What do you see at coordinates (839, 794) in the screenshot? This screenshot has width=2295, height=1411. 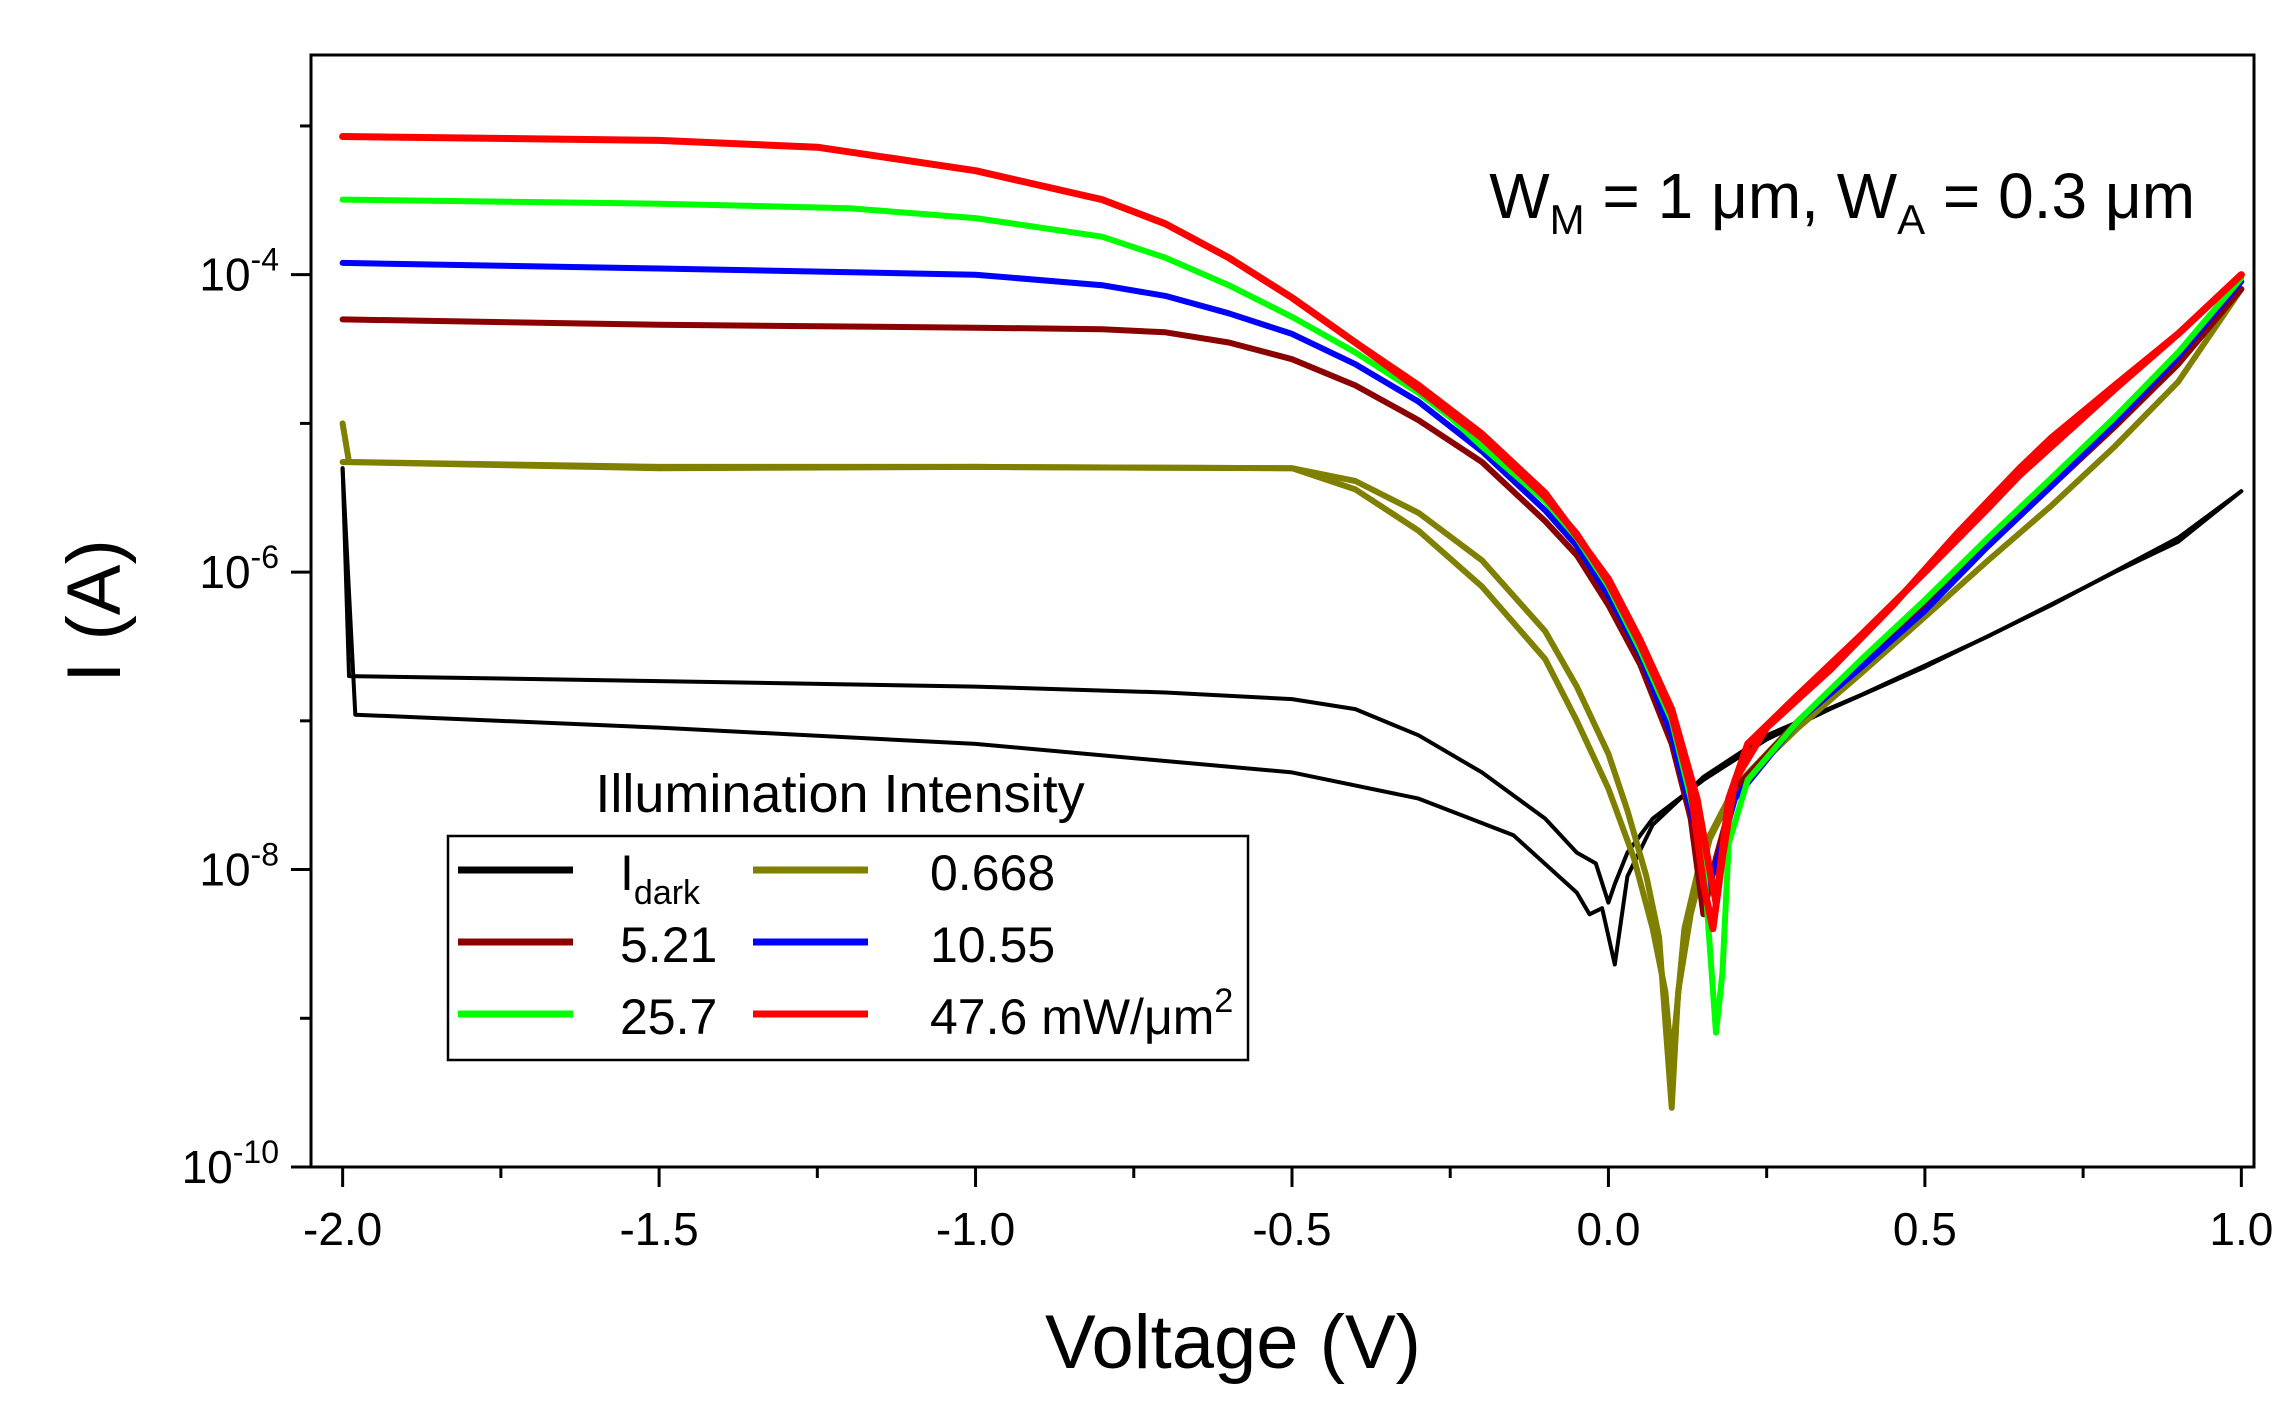 I see `legend-title: Illumination Intensity` at bounding box center [839, 794].